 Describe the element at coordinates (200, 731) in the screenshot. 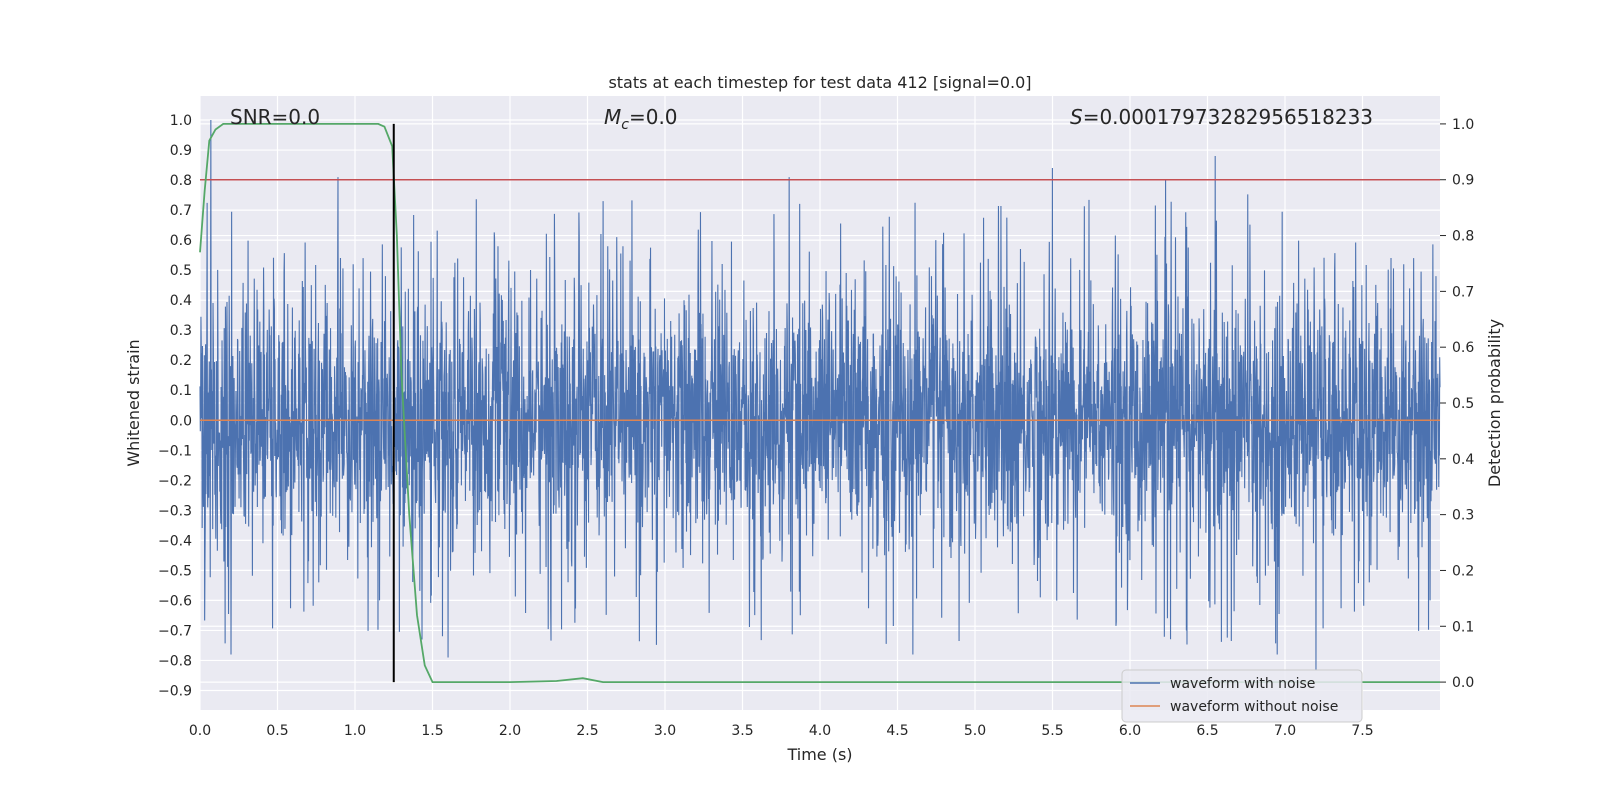

I see `x-tick-label: 0.0` at that location.